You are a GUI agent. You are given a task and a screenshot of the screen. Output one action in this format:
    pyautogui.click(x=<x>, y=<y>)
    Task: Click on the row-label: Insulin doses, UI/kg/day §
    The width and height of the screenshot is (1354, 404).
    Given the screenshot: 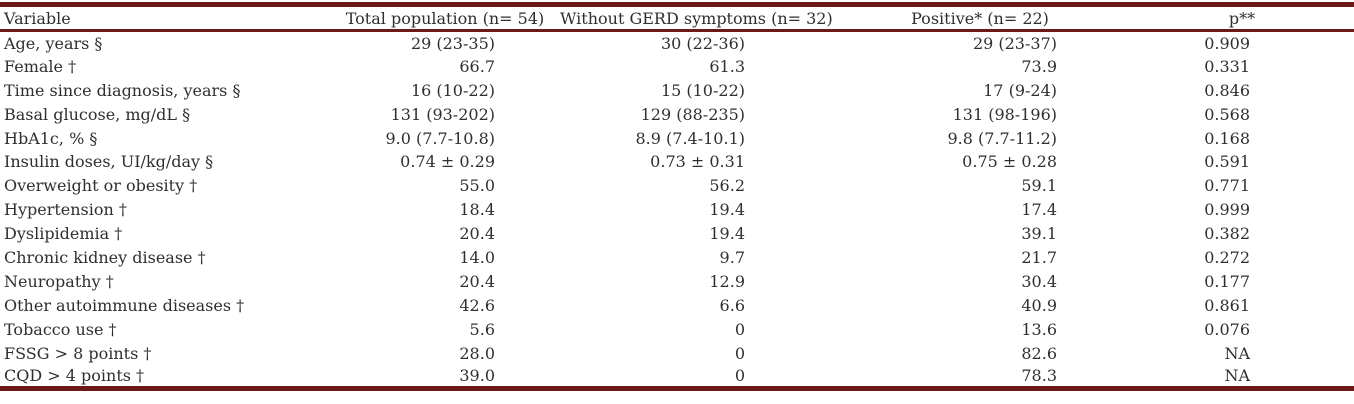 What is the action you would take?
    pyautogui.click(x=109, y=162)
    